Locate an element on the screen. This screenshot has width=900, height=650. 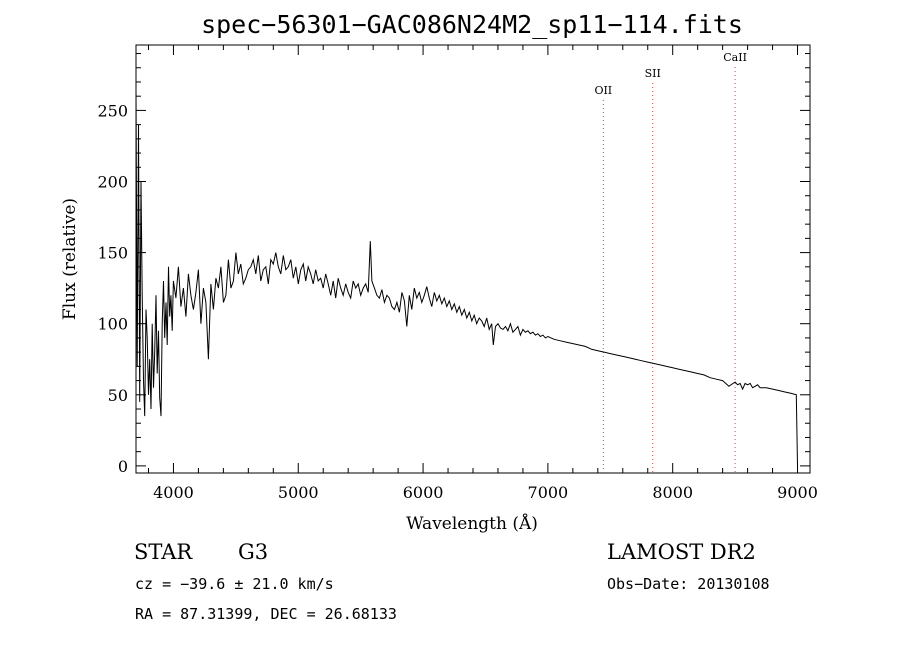
x-tick-label: 7000 is located at coordinates (548, 492).